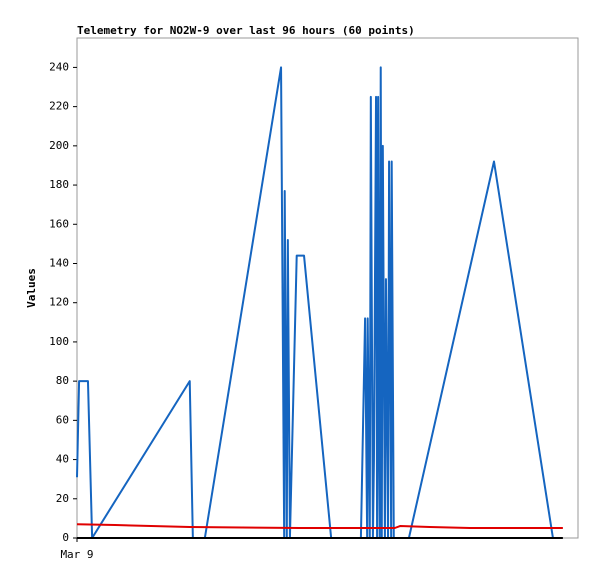  Describe the element at coordinates (62, 498) in the screenshot. I see `y-tick-label: 20` at that location.